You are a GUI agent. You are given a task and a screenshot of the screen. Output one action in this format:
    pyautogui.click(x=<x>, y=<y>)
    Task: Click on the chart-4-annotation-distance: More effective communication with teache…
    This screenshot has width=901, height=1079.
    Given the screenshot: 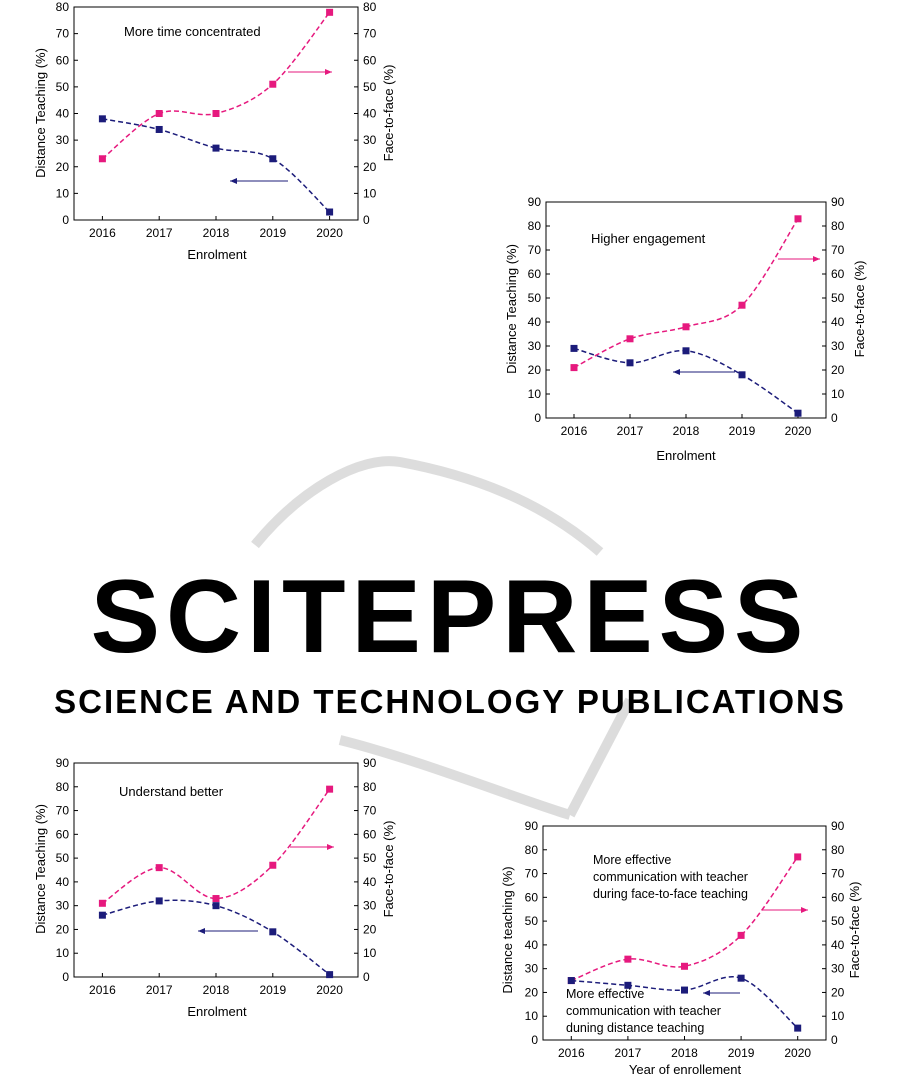 What is the action you would take?
    pyautogui.click(x=645, y=1011)
    